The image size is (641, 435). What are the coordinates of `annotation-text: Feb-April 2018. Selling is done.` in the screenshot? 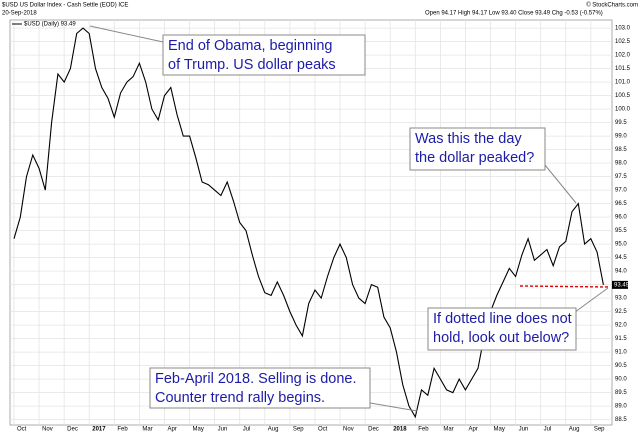 It's located at (256, 379).